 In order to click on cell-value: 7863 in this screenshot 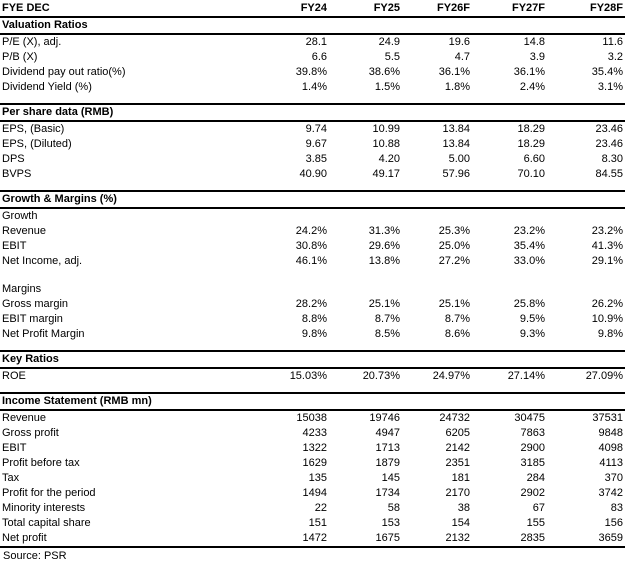, I will do `click(532, 433)`.